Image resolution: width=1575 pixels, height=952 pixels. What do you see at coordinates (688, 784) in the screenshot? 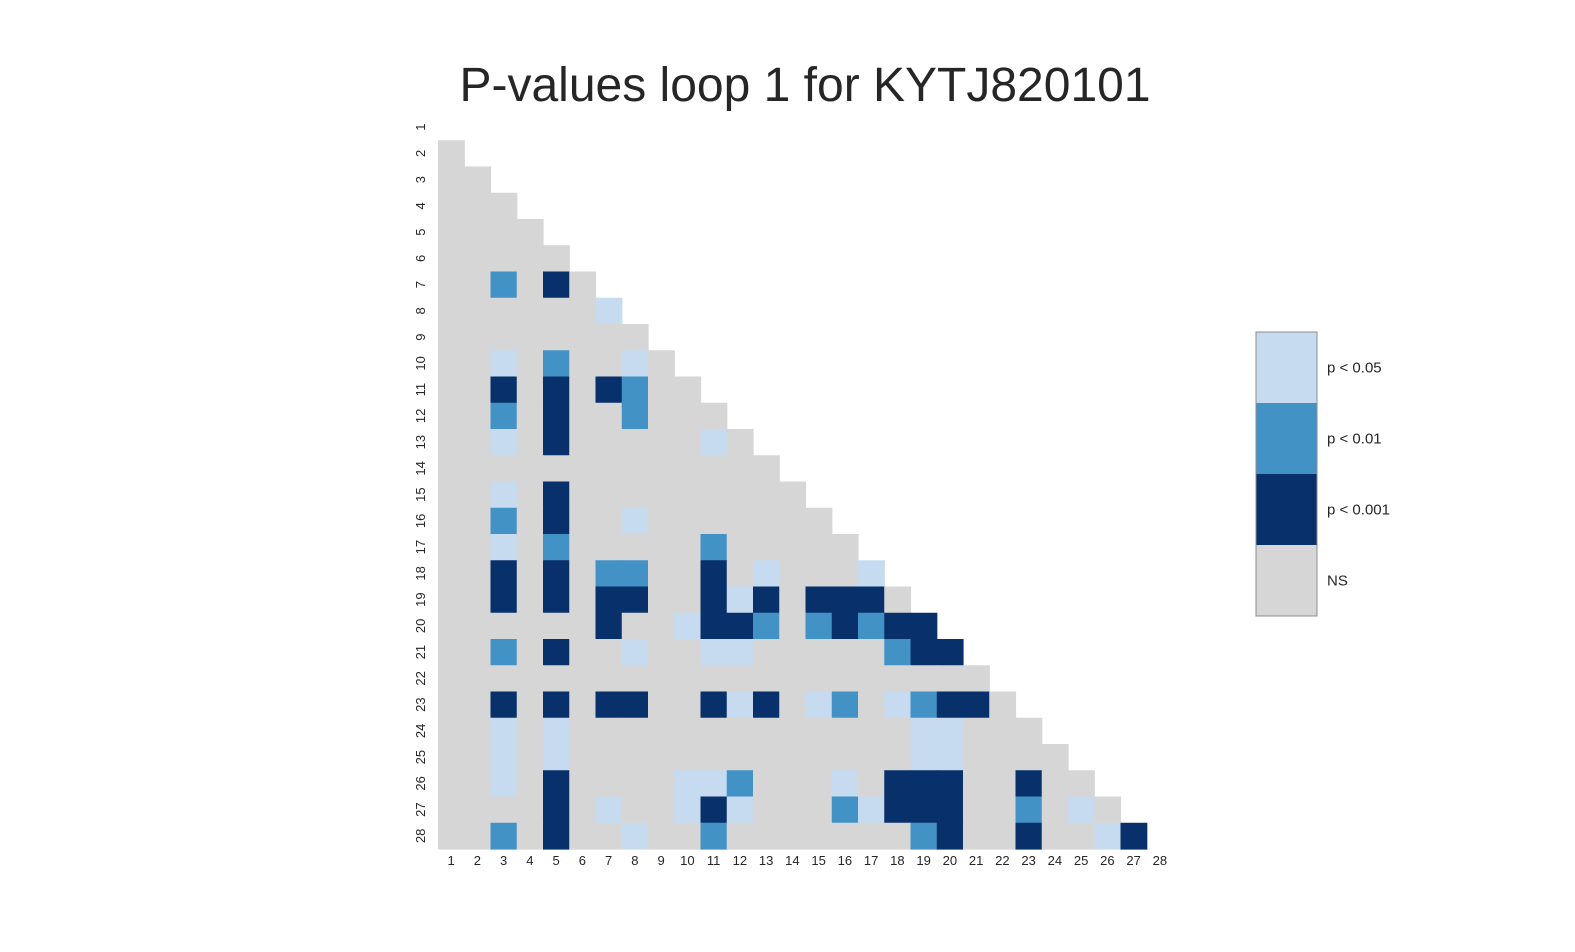
I see `heatmap-cell-r26-c10` at bounding box center [688, 784].